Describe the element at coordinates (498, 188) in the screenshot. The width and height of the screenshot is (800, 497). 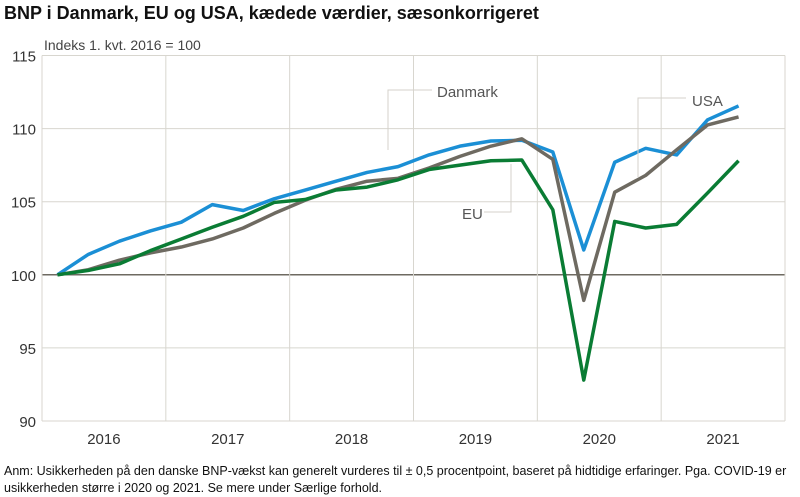
I see `callout-line-eu` at that location.